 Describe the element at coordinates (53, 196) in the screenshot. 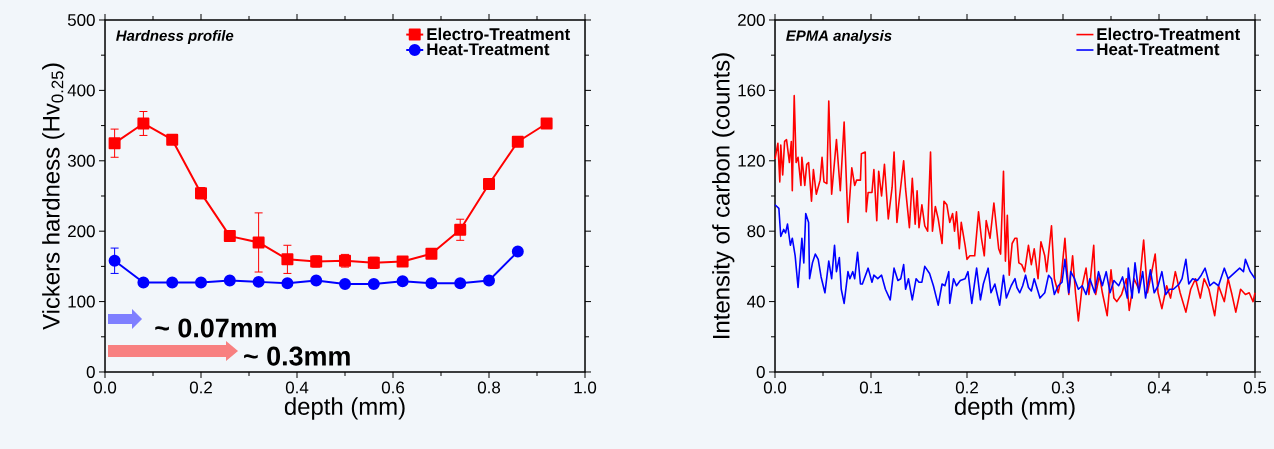

I see `y-axis-title: Vickers hardness (Hv$_{0.25}$)` at that location.